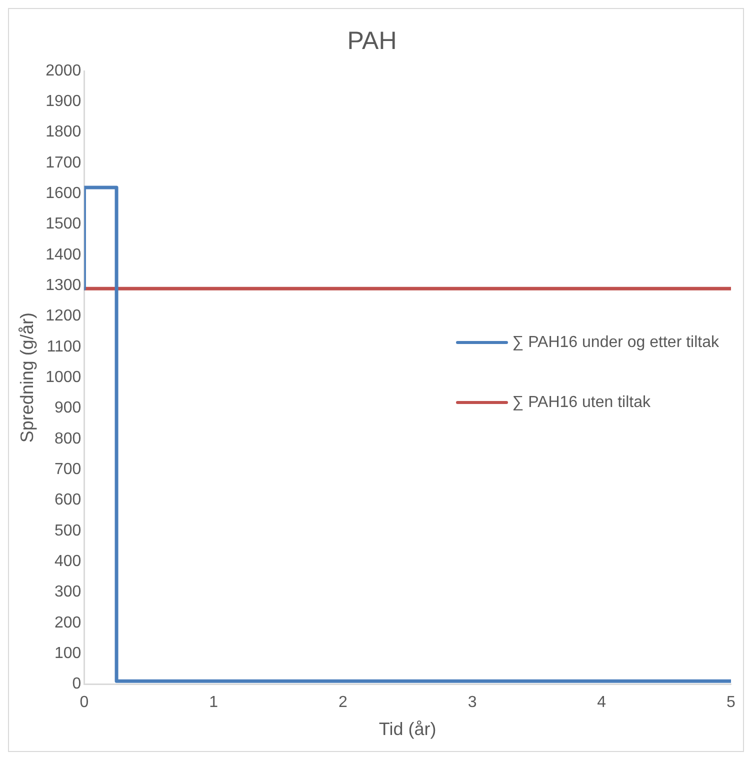 The width and height of the screenshot is (752, 760). I want to click on y-tick-label: 500, so click(68, 531).